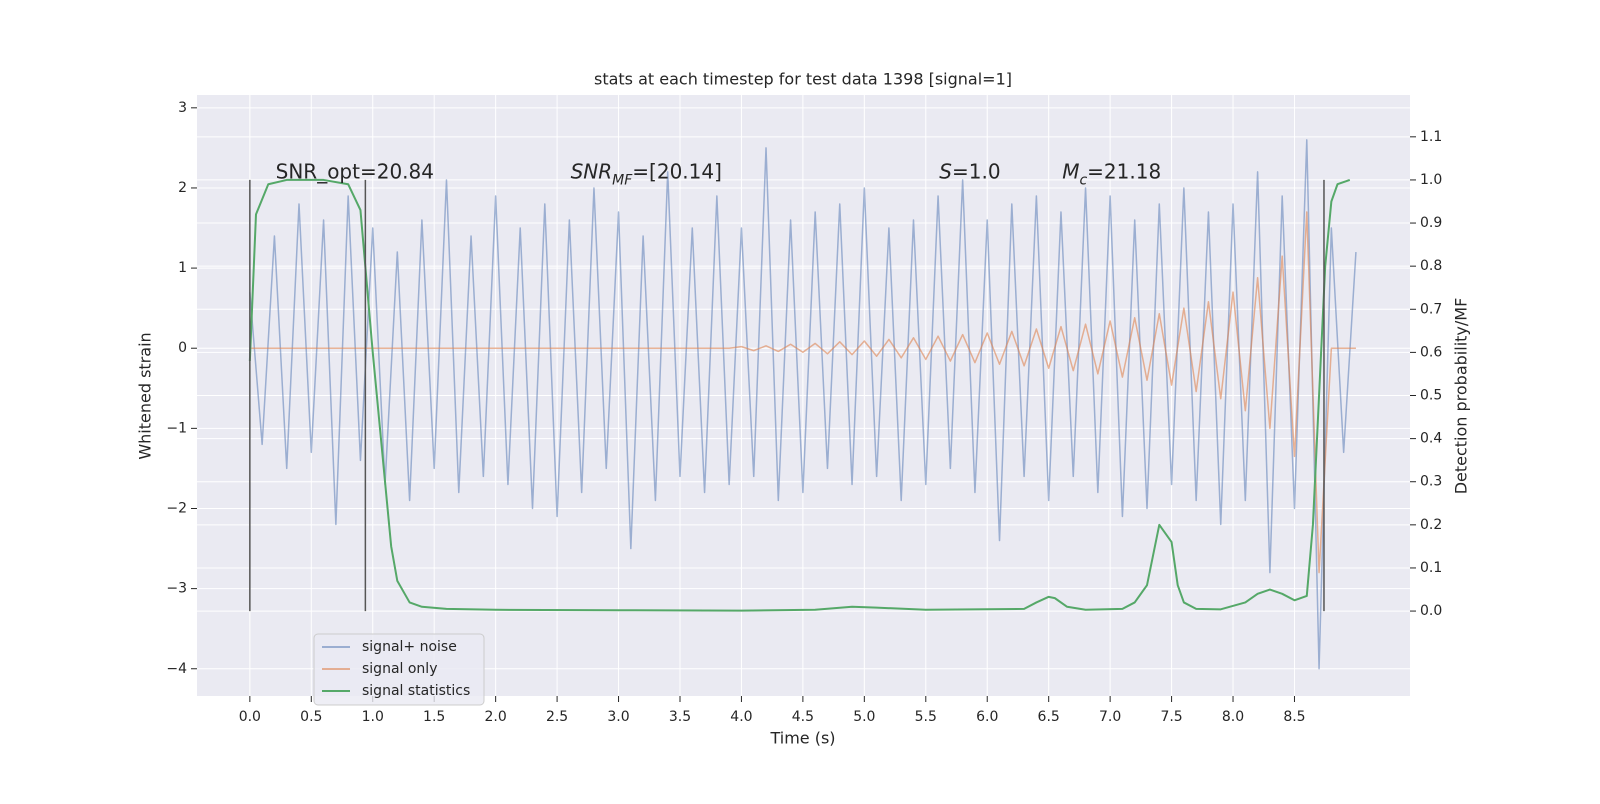  What do you see at coordinates (409, 647) in the screenshot?
I see `legend-label: signal+ noise` at bounding box center [409, 647].